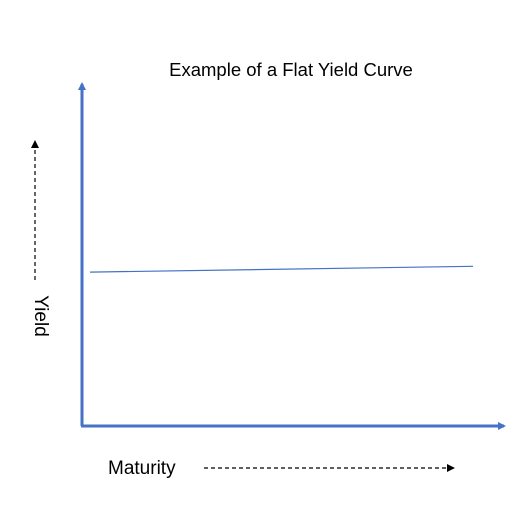 This screenshot has width=532, height=532. Describe the element at coordinates (142, 468) in the screenshot. I see `x-axis-label: Maturity` at that location.